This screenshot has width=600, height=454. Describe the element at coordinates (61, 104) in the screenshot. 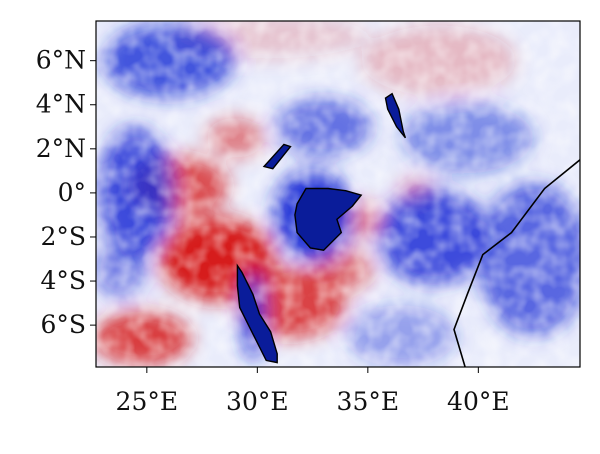

I see `y-tick-label: 4°N` at that location.